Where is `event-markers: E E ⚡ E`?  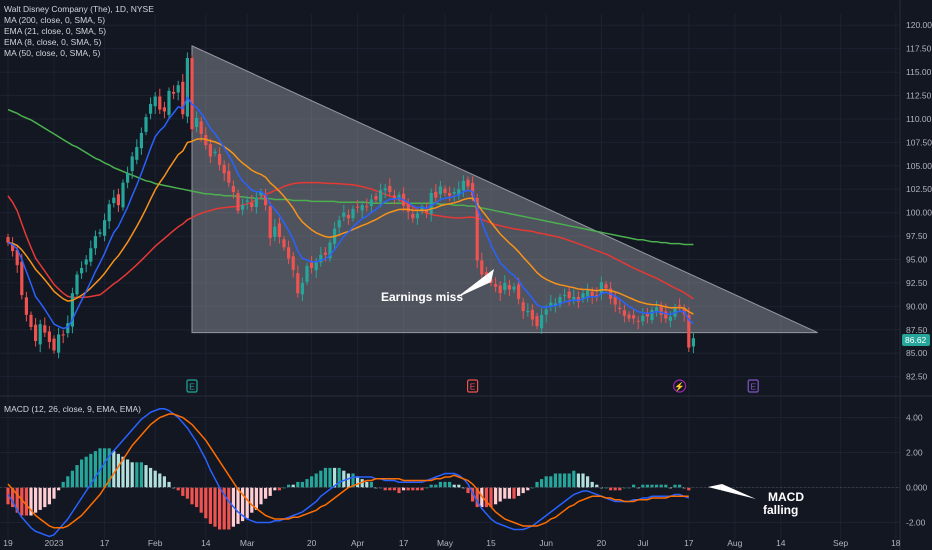 event-markers: E E ⚡ E is located at coordinates (472, 386).